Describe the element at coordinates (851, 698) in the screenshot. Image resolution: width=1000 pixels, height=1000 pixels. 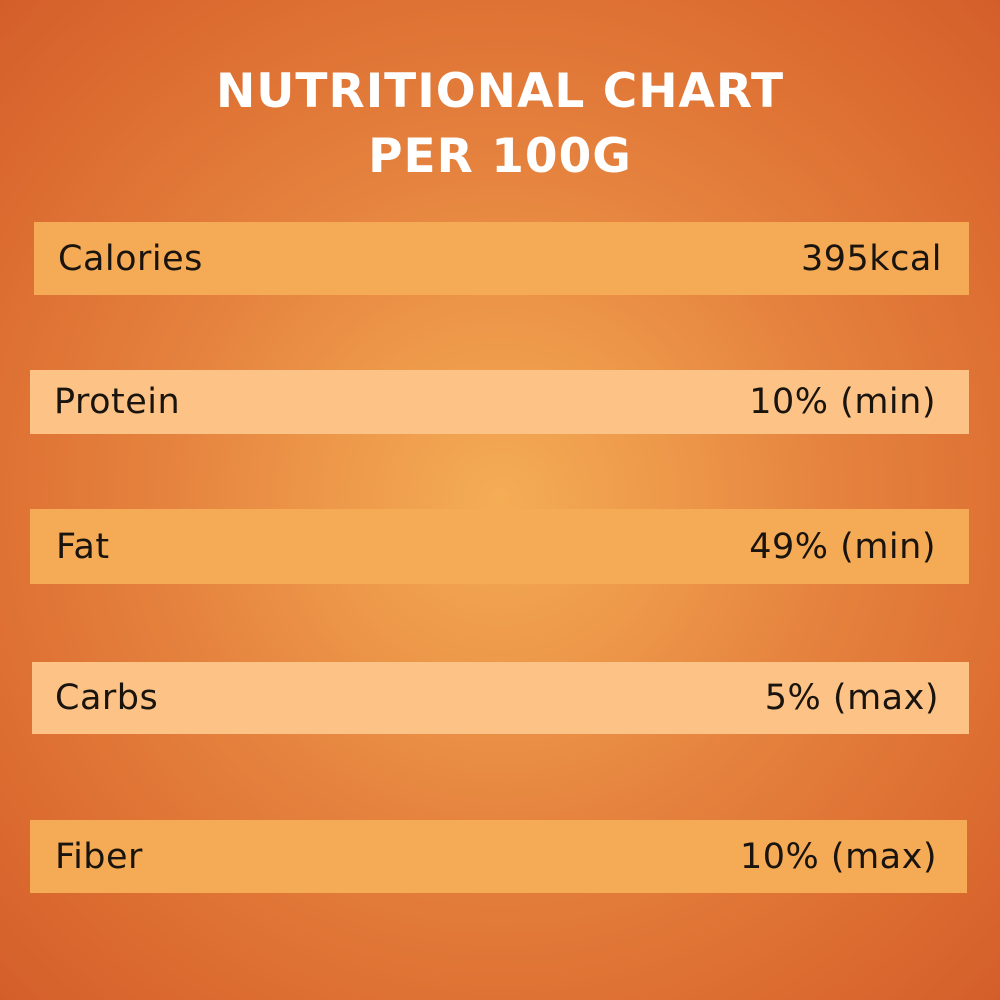
I see `nutrient-value: 5% (max)` at that location.